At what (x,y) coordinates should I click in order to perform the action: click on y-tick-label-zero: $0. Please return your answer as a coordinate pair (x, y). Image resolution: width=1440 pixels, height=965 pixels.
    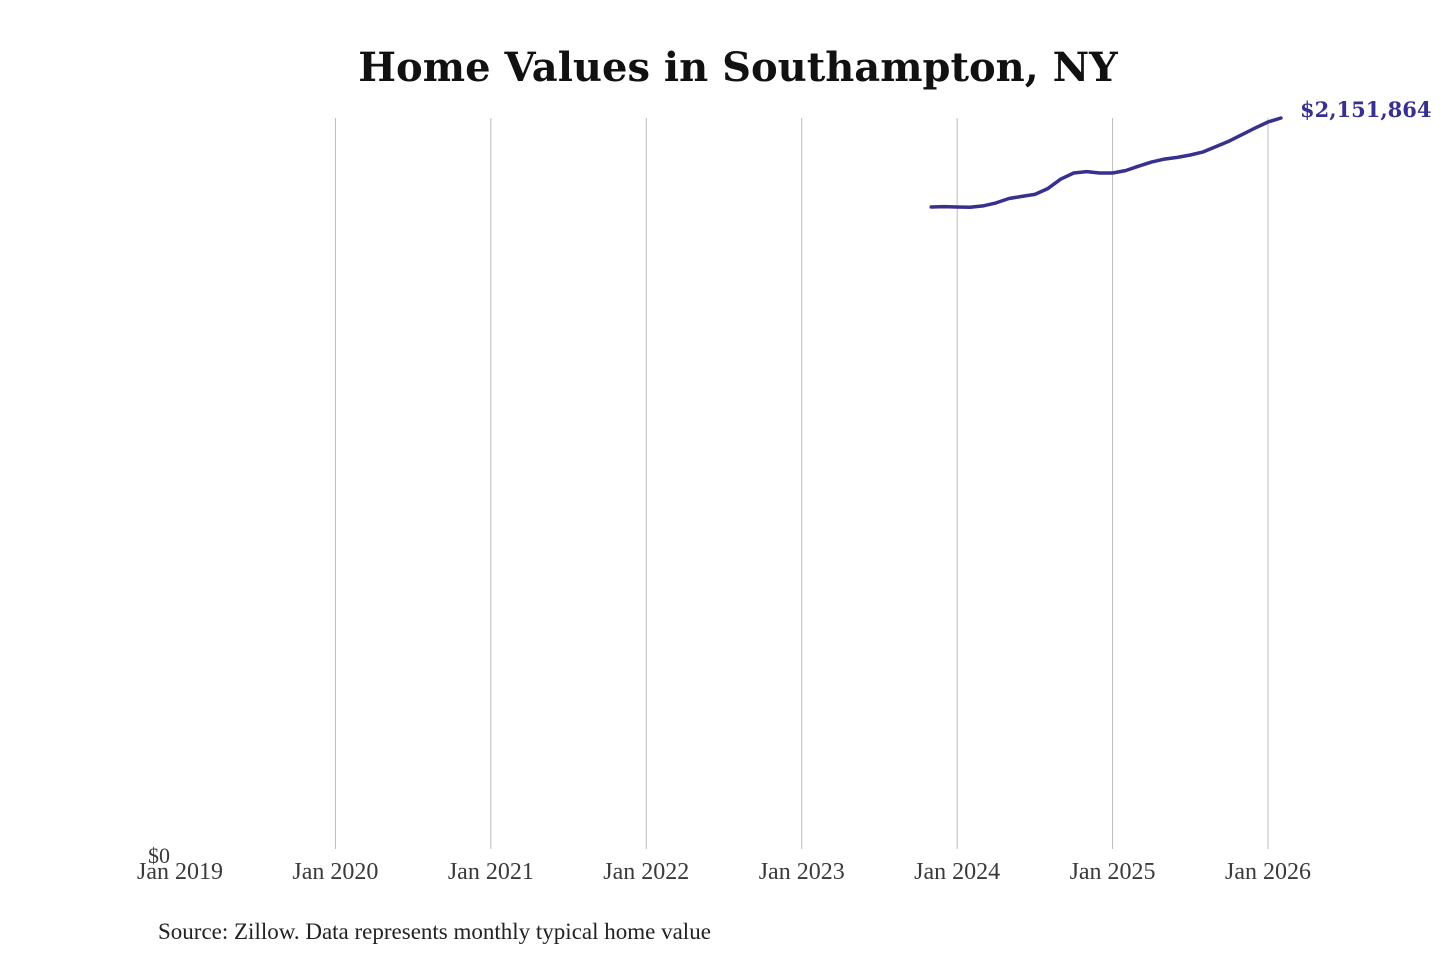
    Looking at the image, I should click on (159, 855).